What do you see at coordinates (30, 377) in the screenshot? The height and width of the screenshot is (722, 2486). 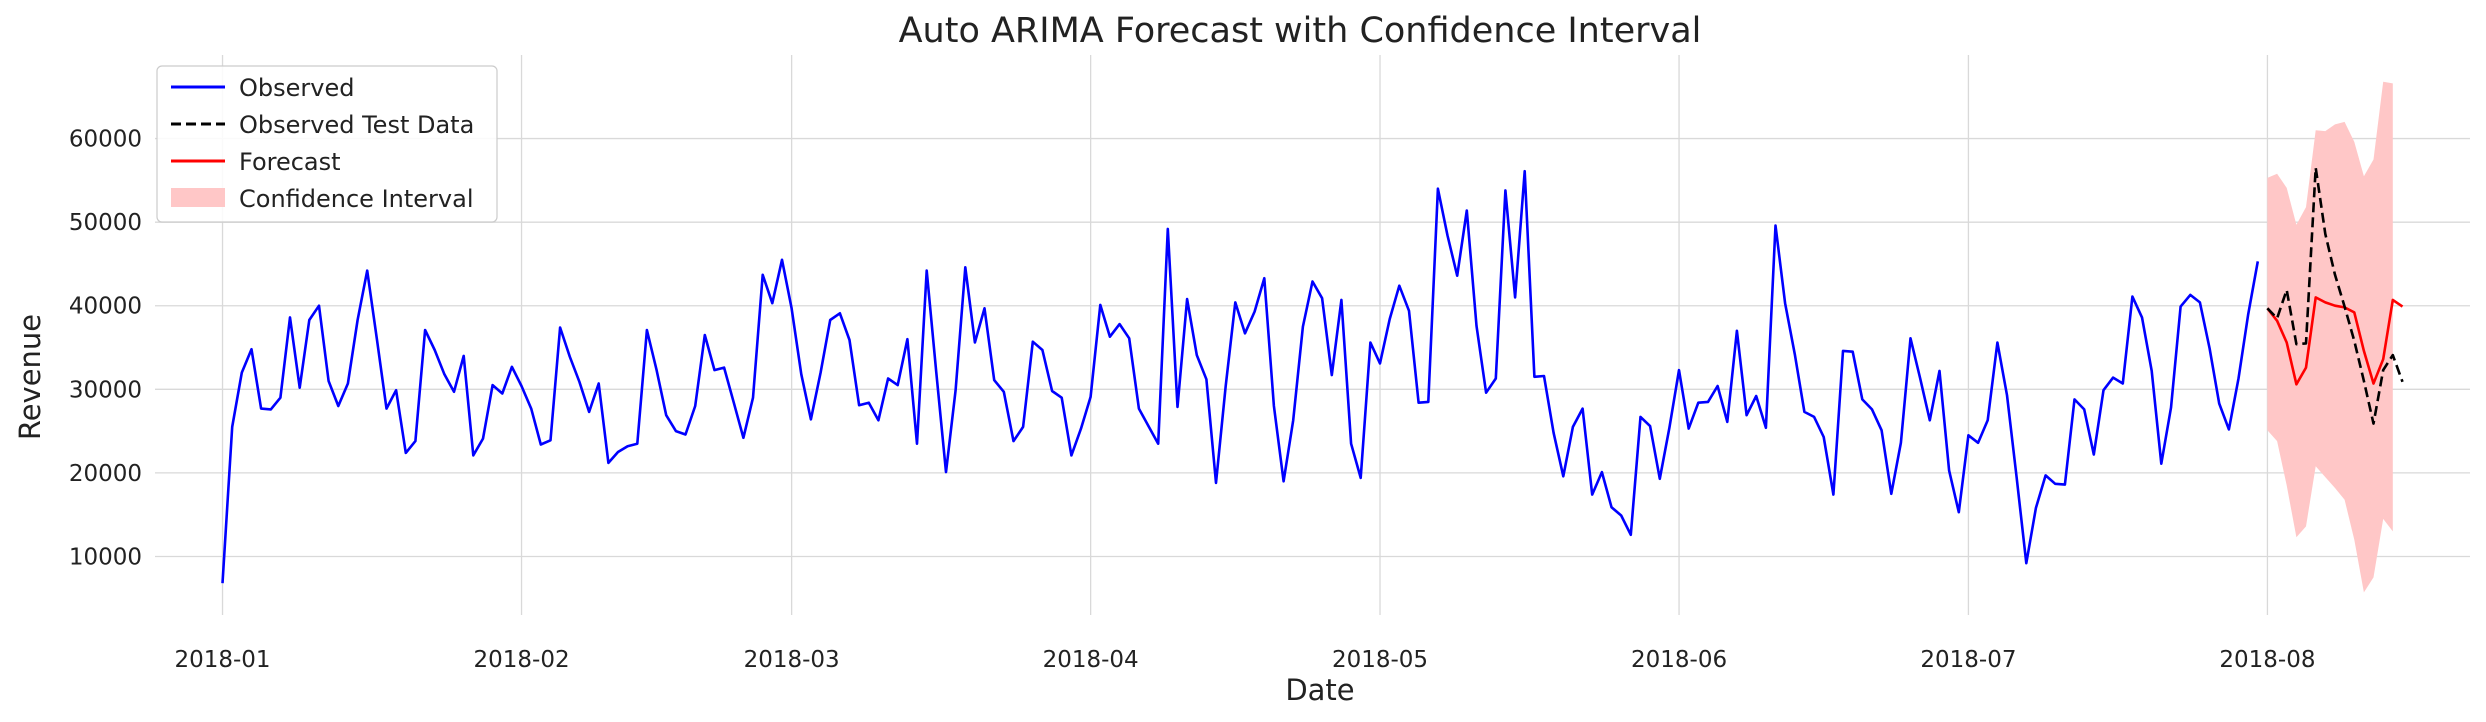 I see `y-axis-label: Revenue` at bounding box center [30, 377].